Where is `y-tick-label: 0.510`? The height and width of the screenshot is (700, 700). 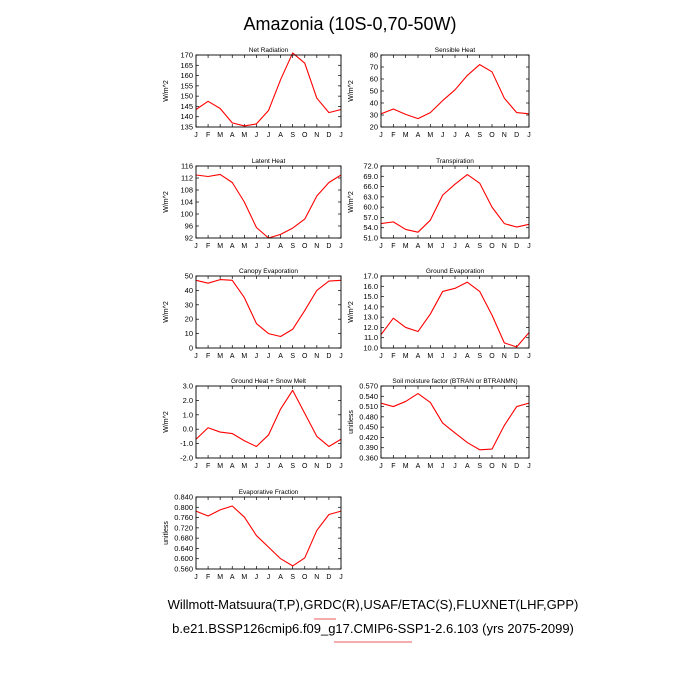
y-tick-label: 0.510 is located at coordinates (368, 406).